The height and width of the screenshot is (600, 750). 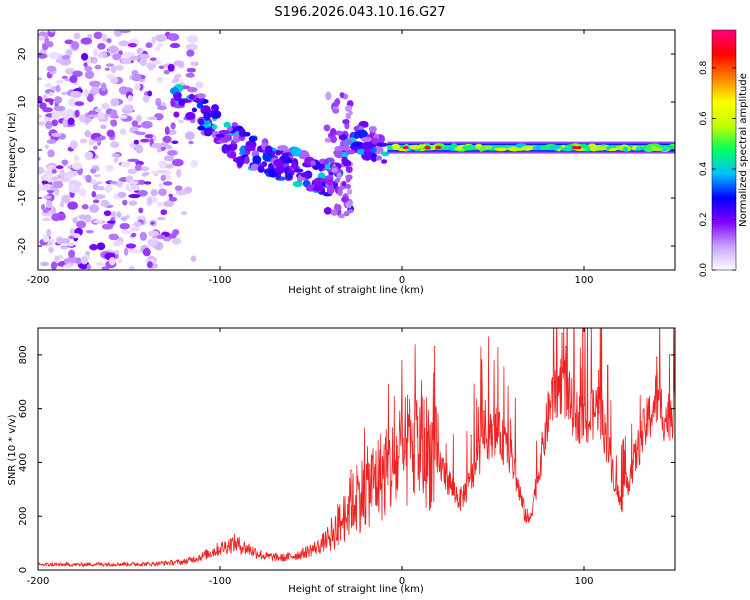 What do you see at coordinates (12, 150) in the screenshot?
I see `spectrogram-y-label: Frequency (Hz)` at bounding box center [12, 150].